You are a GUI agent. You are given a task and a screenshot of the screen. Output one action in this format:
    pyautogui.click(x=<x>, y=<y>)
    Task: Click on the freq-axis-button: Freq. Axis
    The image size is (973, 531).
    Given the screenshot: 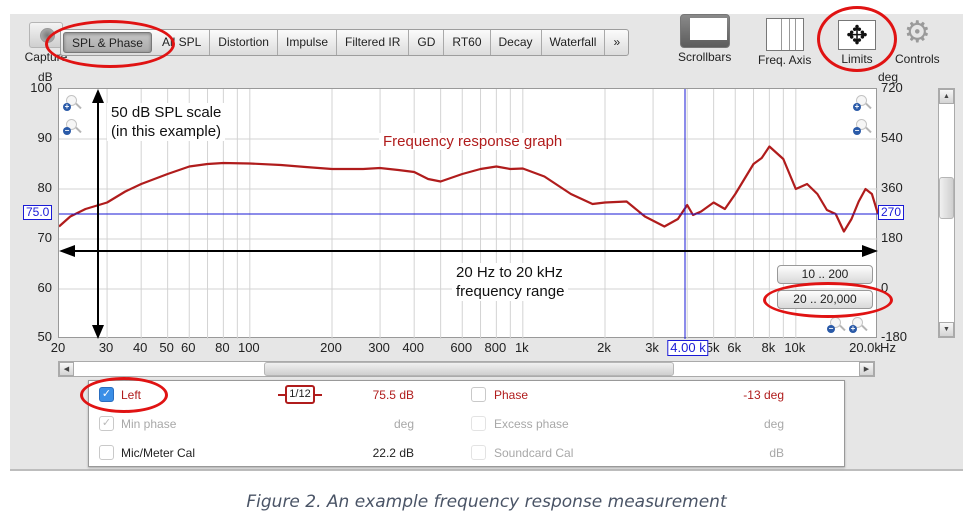 What is the action you would take?
    pyautogui.click(x=784, y=42)
    